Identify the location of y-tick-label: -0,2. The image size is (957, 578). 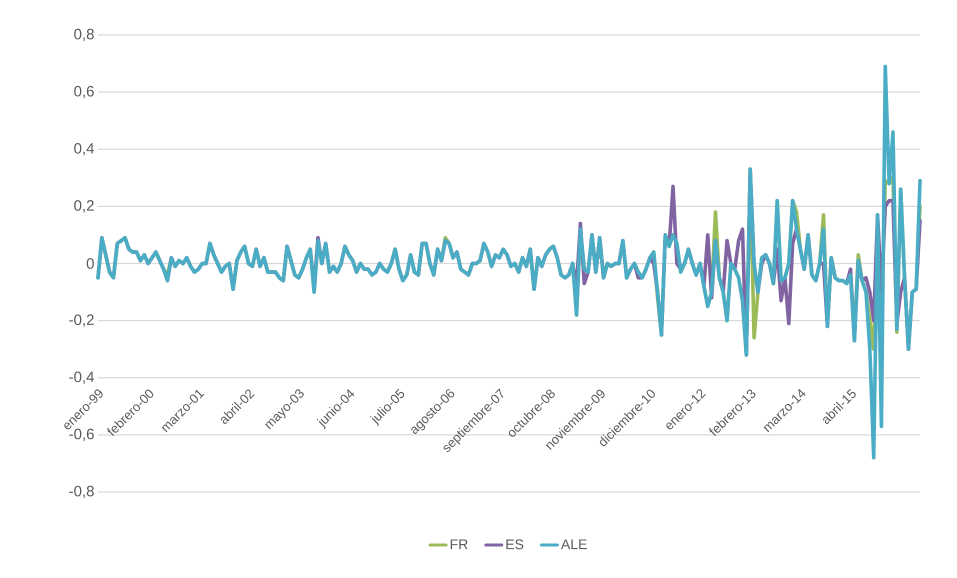
(81, 320).